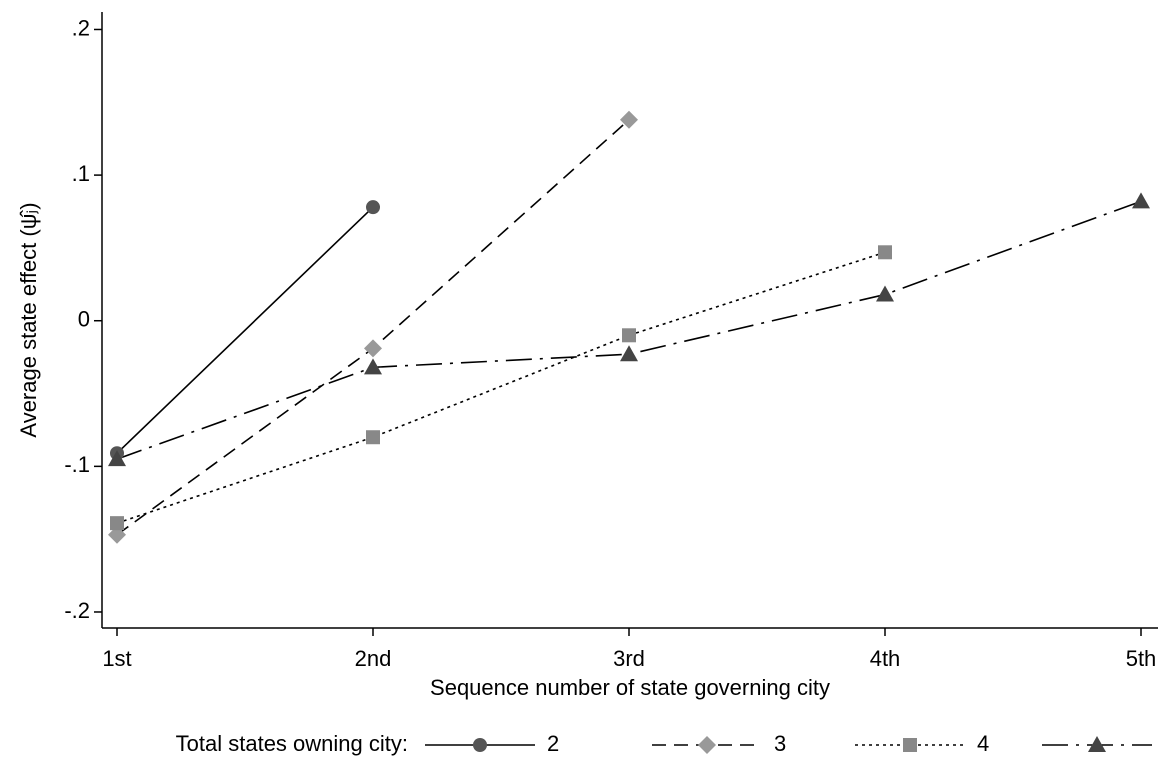  Describe the element at coordinates (553, 743) in the screenshot. I see `legend-label: 2` at that location.